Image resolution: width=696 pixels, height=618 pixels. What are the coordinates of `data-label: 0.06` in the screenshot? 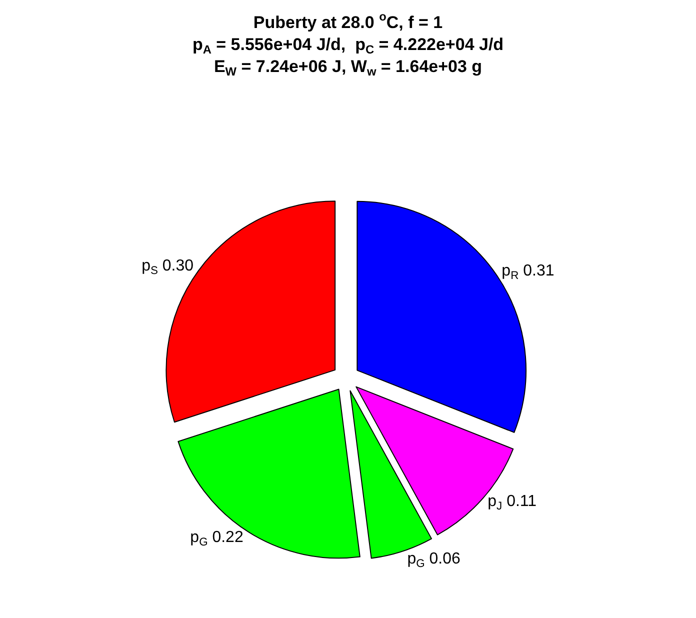 It's located at (444, 559).